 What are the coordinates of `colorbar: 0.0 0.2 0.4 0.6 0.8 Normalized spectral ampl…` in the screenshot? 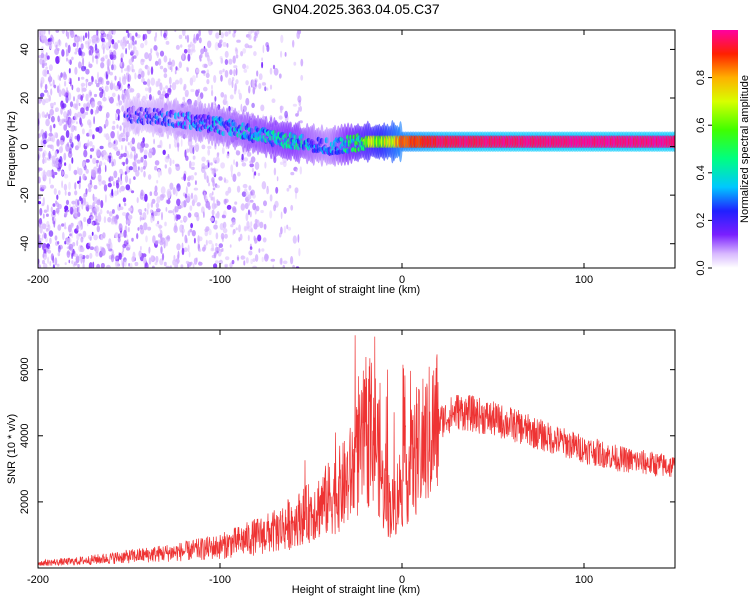 It's located at (722, 153).